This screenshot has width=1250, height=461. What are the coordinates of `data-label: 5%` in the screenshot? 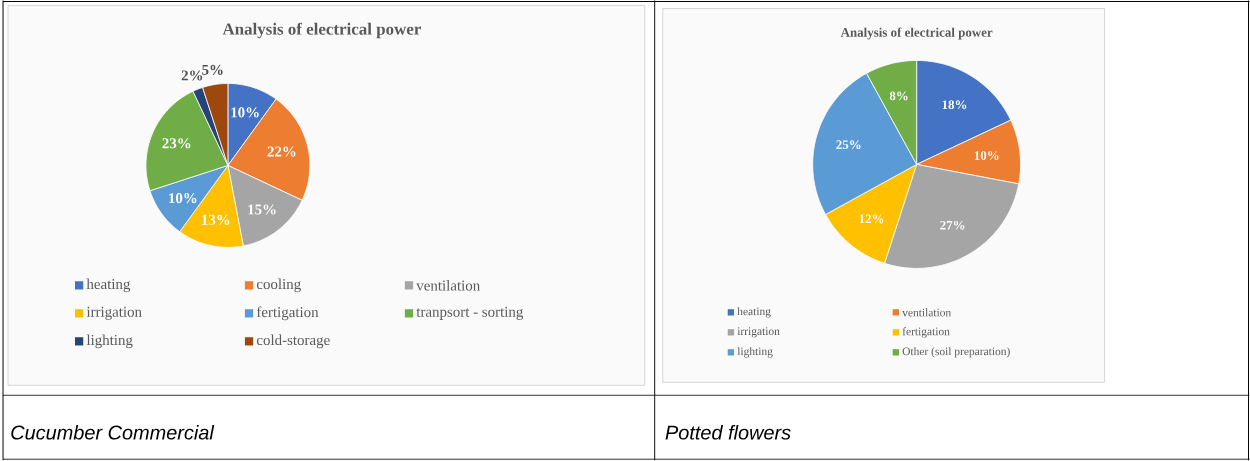 It's located at (212, 70).